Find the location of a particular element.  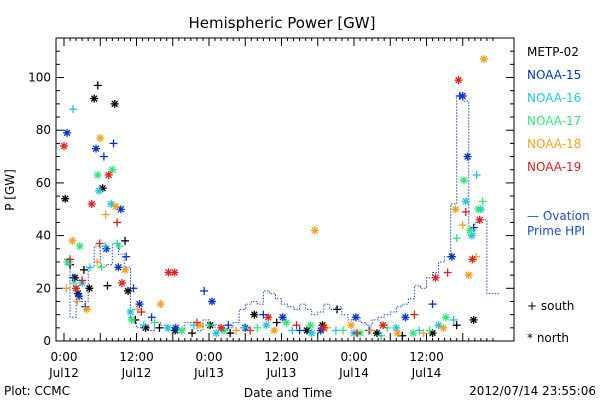

legend-marker-south: + south is located at coordinates (550, 306).